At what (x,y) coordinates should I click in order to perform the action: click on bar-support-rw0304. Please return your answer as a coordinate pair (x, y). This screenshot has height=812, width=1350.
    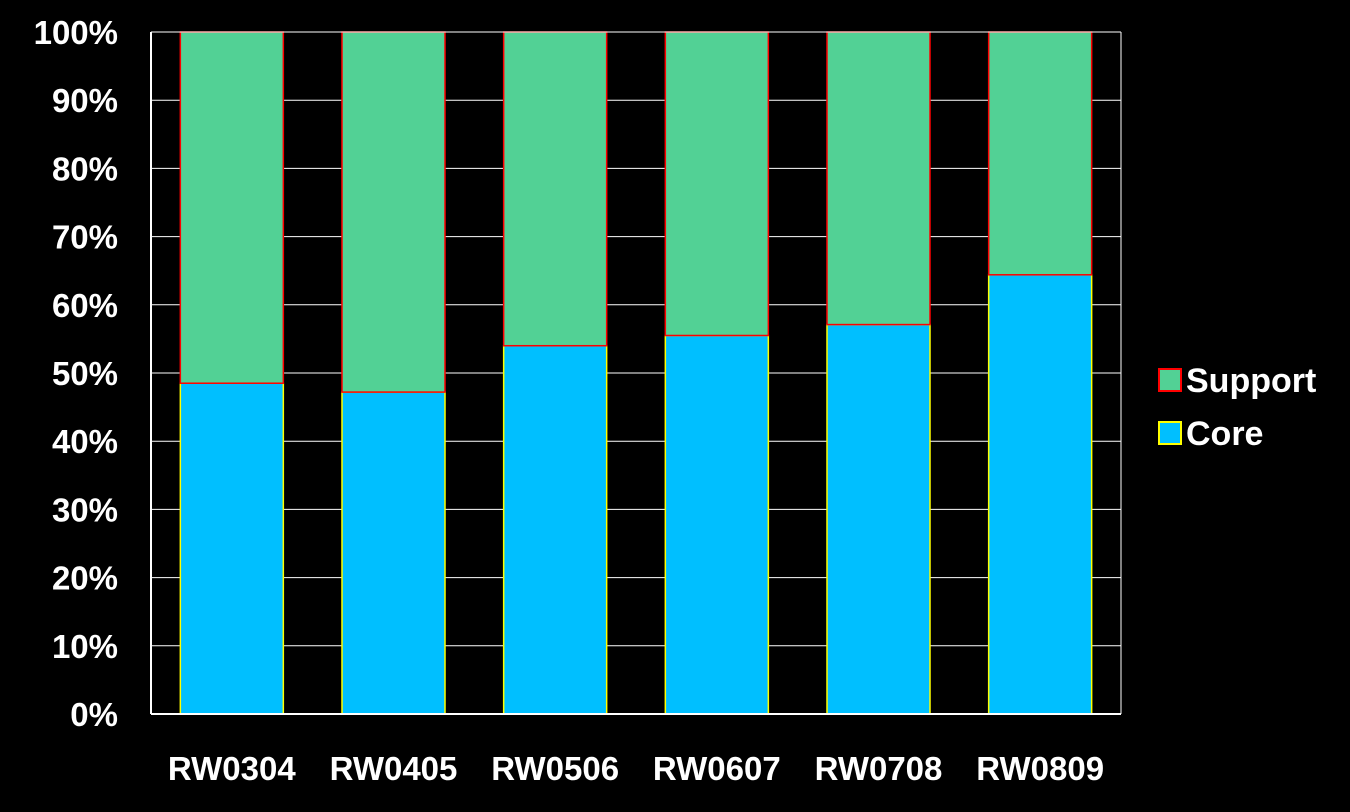
    Looking at the image, I should click on (232, 207).